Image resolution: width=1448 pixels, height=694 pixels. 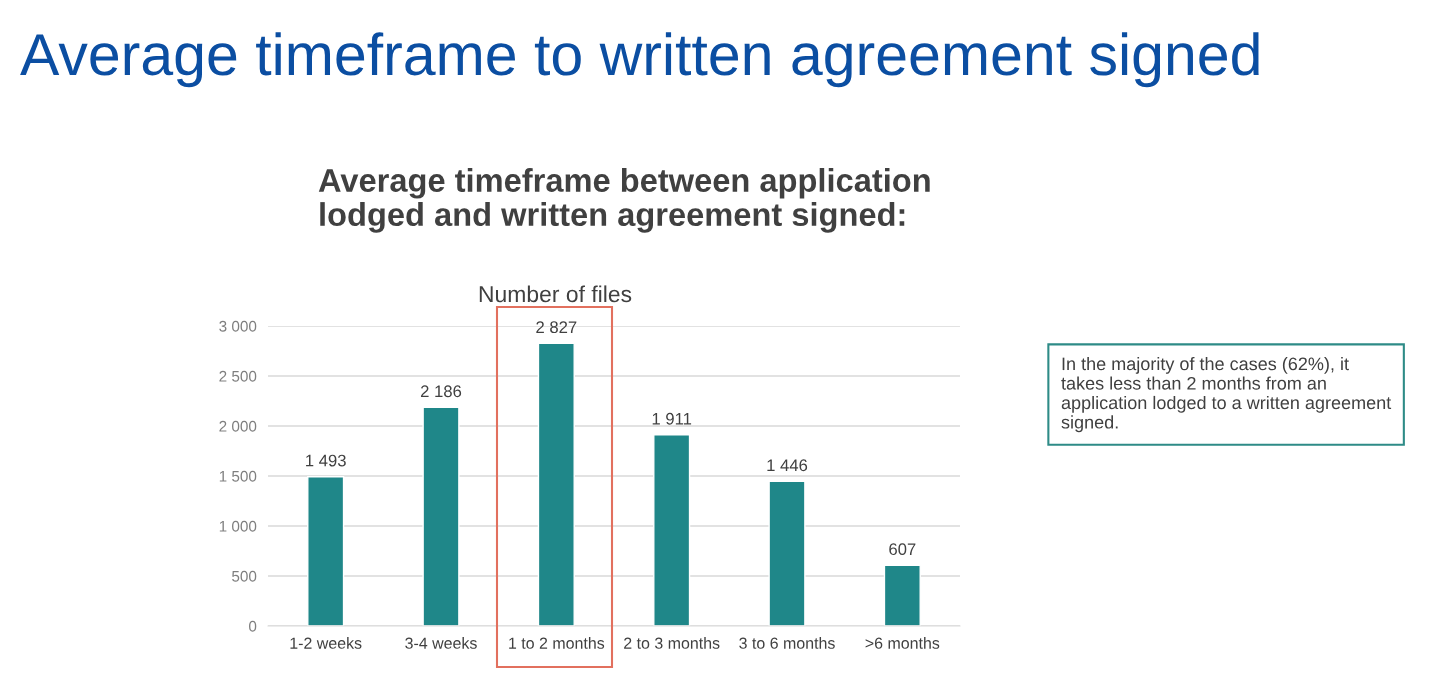 I want to click on y-tick-label: 0, so click(x=252, y=626).